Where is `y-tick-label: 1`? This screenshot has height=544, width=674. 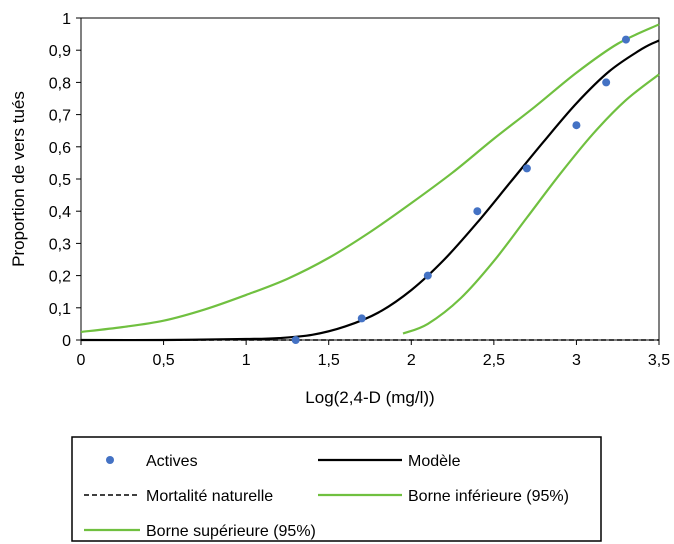
y-tick-label: 1 is located at coordinates (66, 19).